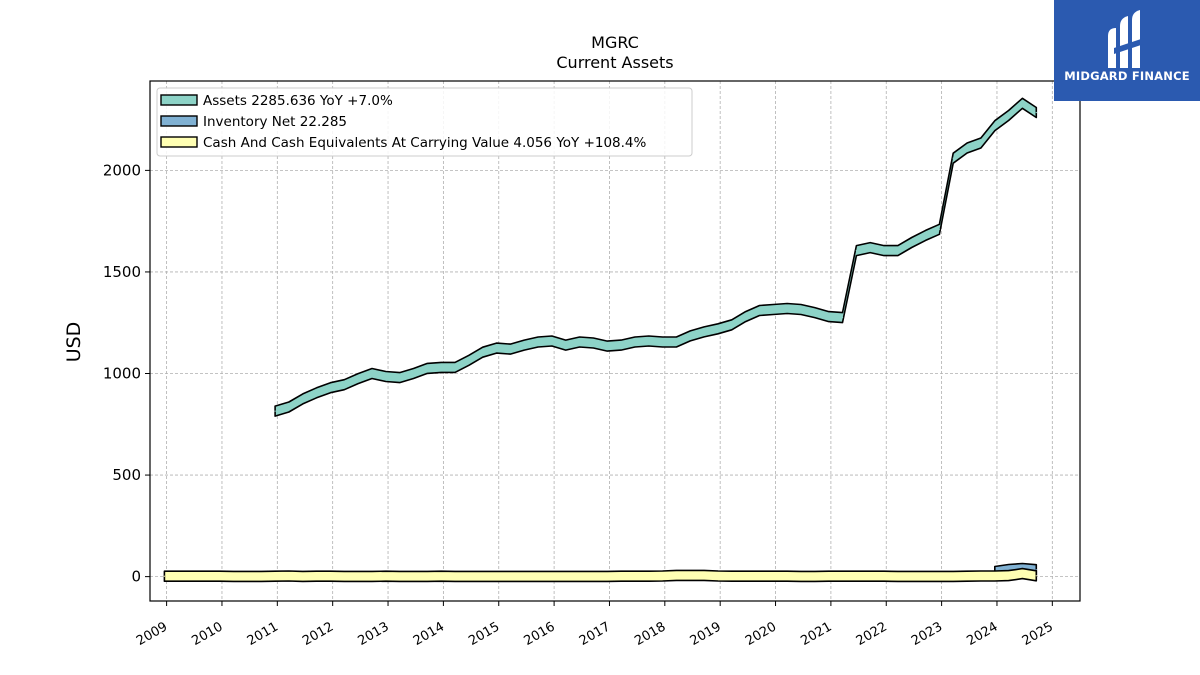  Describe the element at coordinates (872, 634) in the screenshot. I see `x-tick-label: 2022` at that location.